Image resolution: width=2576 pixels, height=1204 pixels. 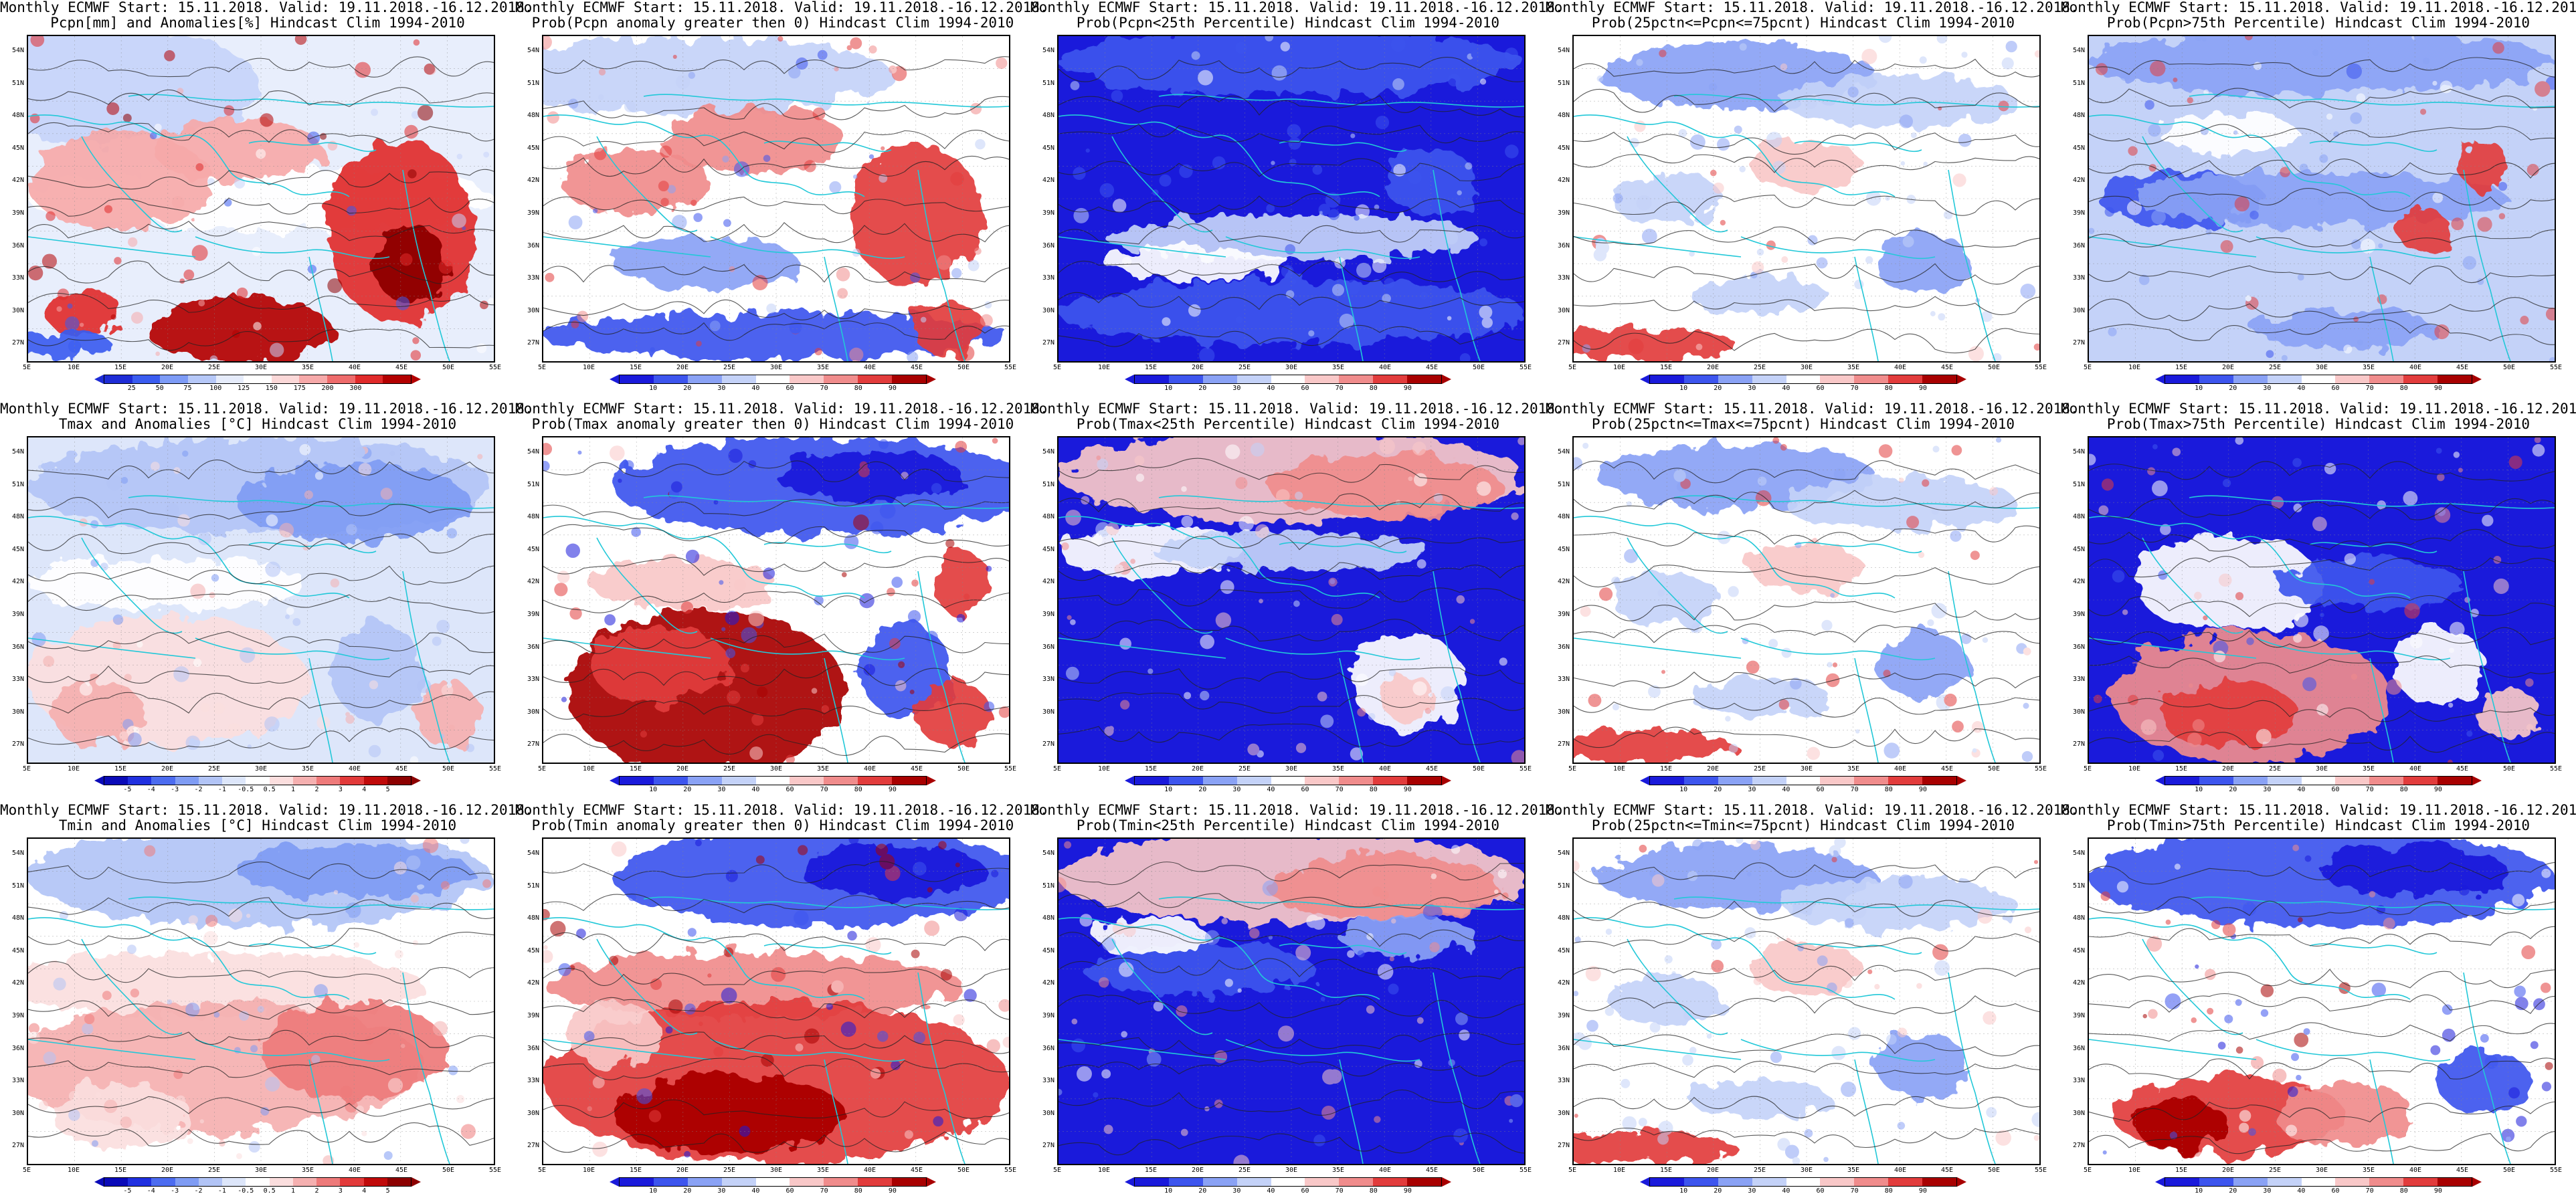 What do you see at coordinates (495, 1170) in the screenshot?
I see `lon-tick-label: 55E` at bounding box center [495, 1170].